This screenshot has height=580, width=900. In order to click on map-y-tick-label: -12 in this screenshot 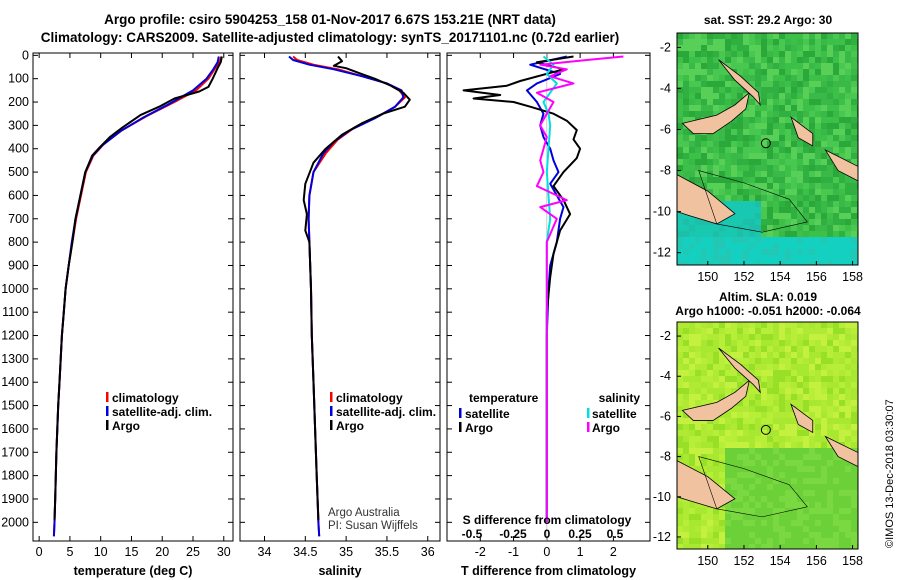, I will do `click(662, 537)`.